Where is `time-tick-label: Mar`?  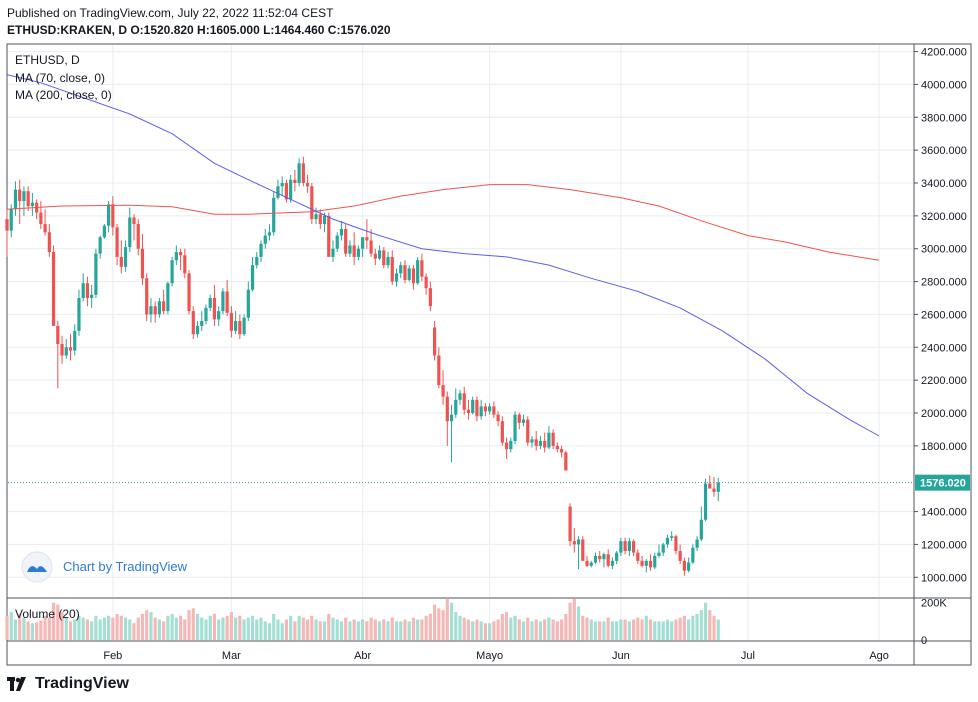 time-tick-label: Mar is located at coordinates (231, 656).